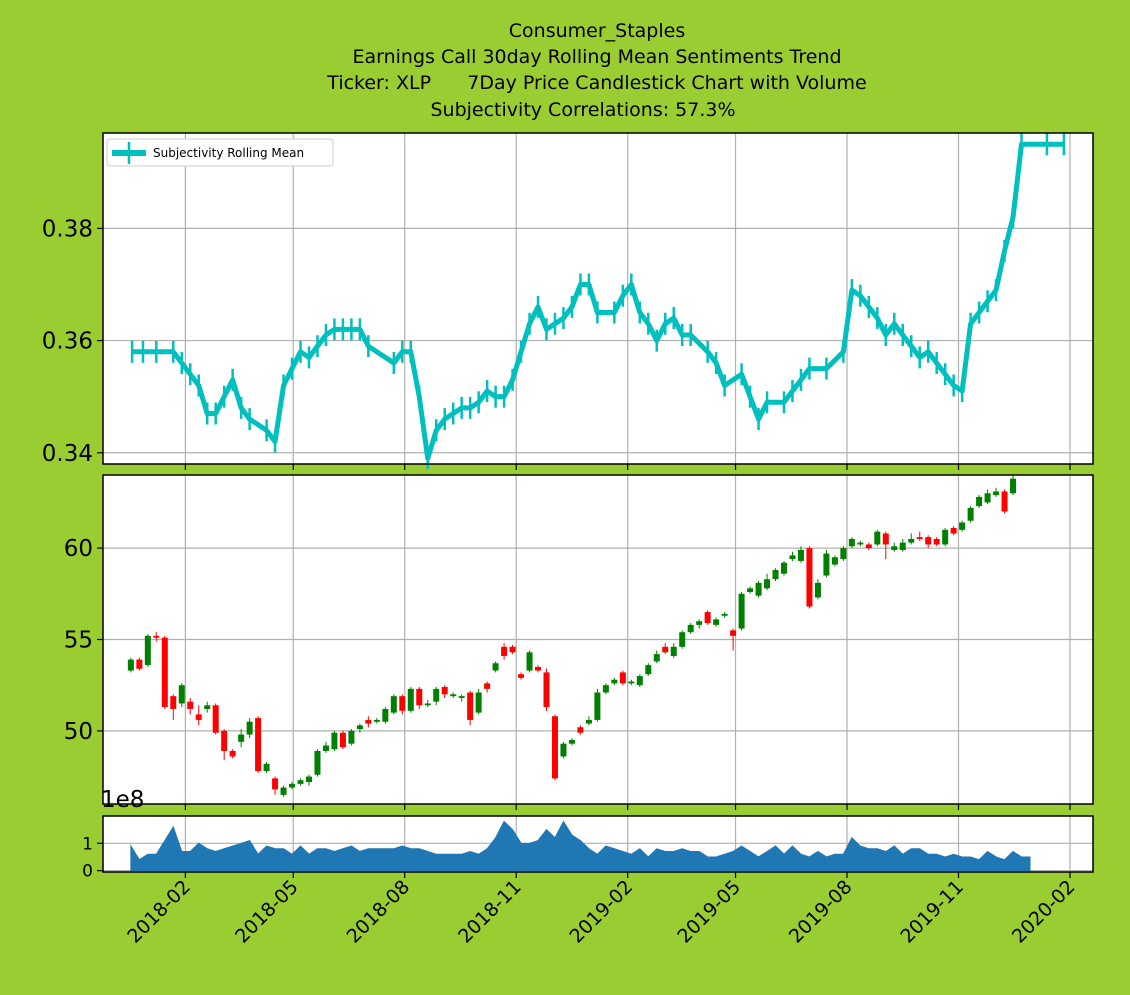 The width and height of the screenshot is (1130, 995). What do you see at coordinates (490, 912) in the screenshot?
I see `x-tick-label: 2018-11` at bounding box center [490, 912].